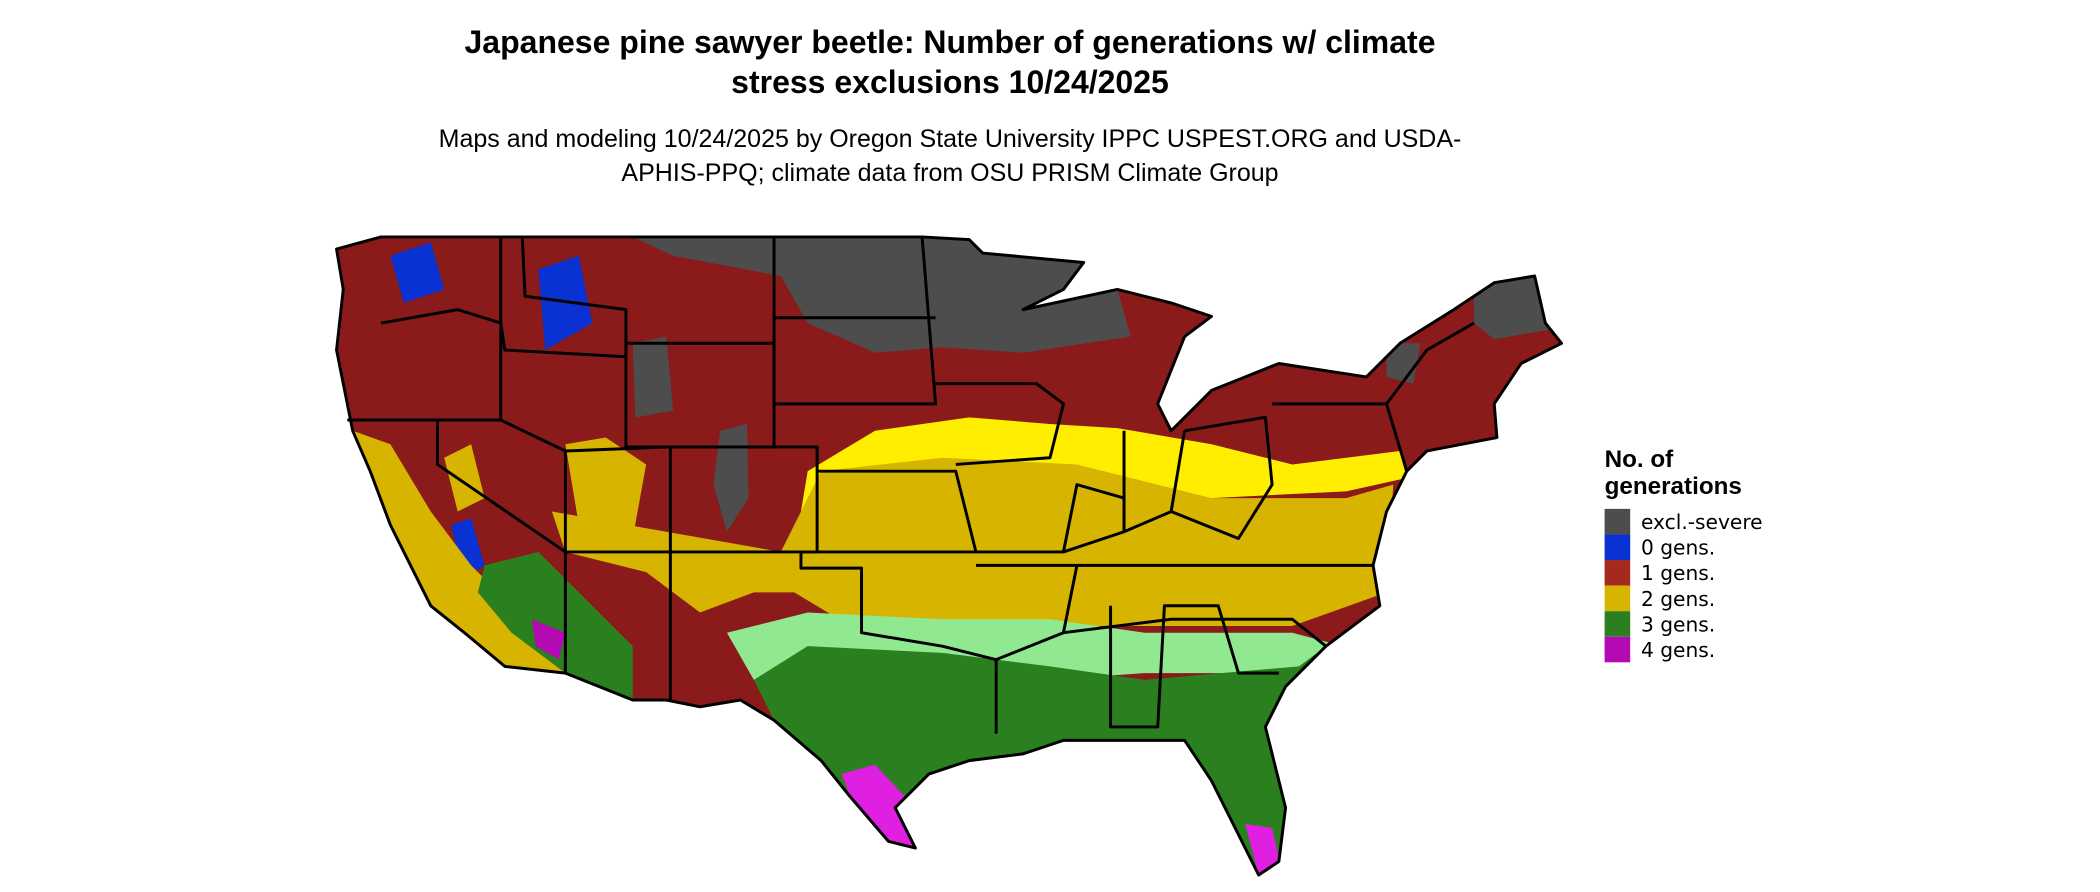  Describe the element at coordinates (1702, 522) in the screenshot. I see `legend-label: excl.-severe` at that location.